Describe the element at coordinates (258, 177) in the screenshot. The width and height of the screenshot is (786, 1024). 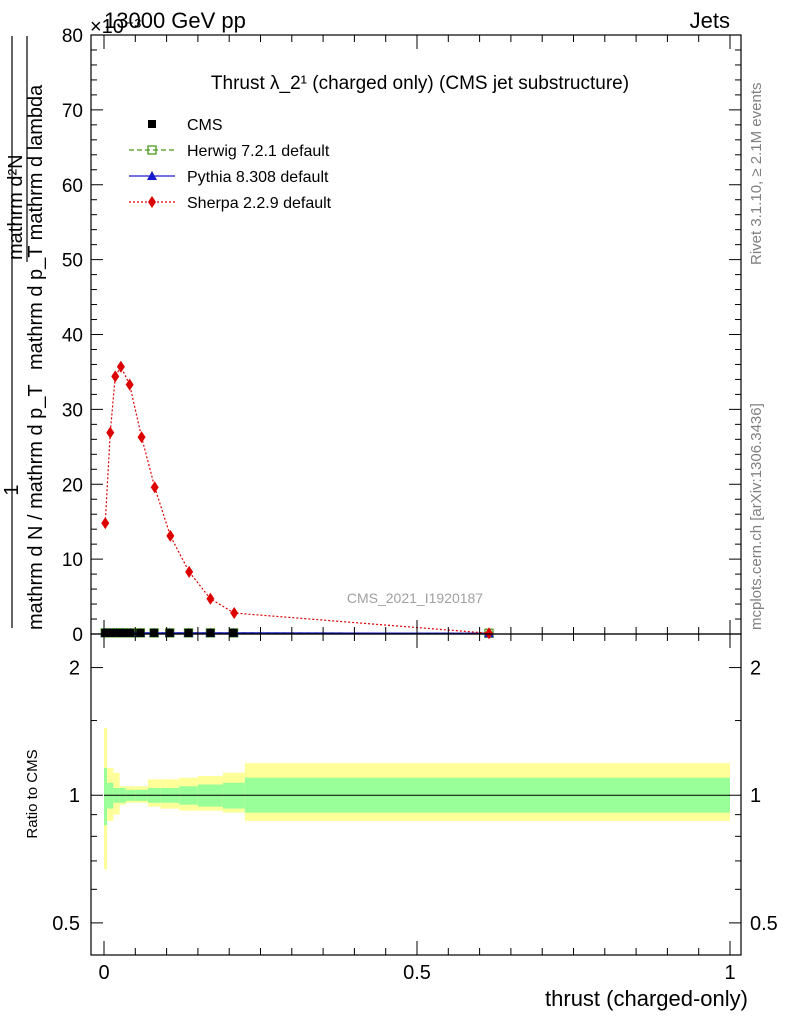
I see `legend-label: Pythia 8.308 default` at that location.